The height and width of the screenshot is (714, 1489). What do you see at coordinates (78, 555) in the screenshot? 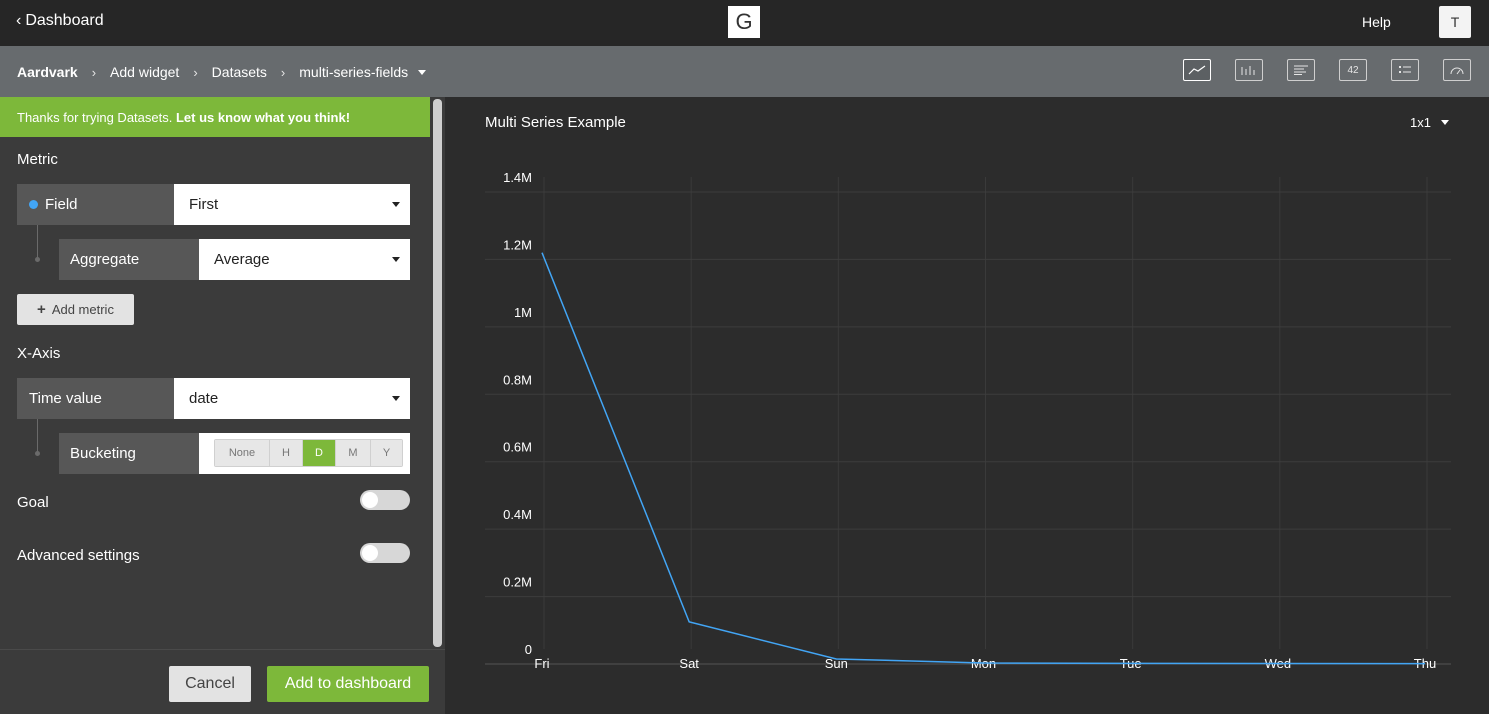
I see `advanced-settings-label: Advanced settings` at bounding box center [78, 555].